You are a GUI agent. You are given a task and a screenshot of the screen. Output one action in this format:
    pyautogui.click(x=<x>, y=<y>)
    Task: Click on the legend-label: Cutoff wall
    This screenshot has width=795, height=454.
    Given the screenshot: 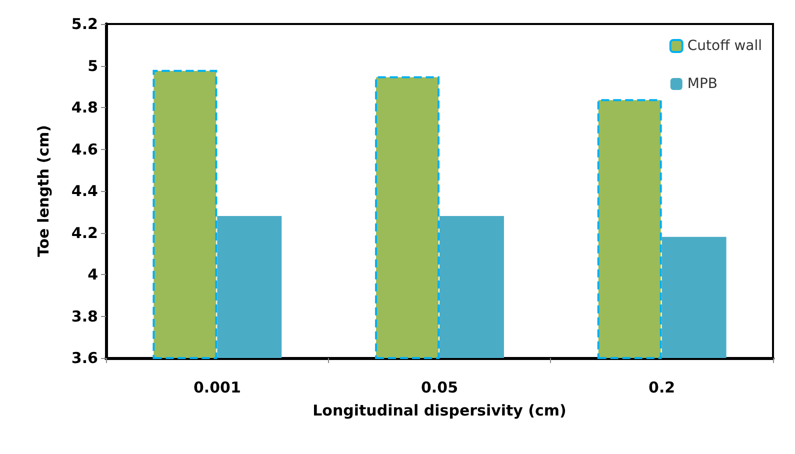 What is the action you would take?
    pyautogui.click(x=724, y=46)
    